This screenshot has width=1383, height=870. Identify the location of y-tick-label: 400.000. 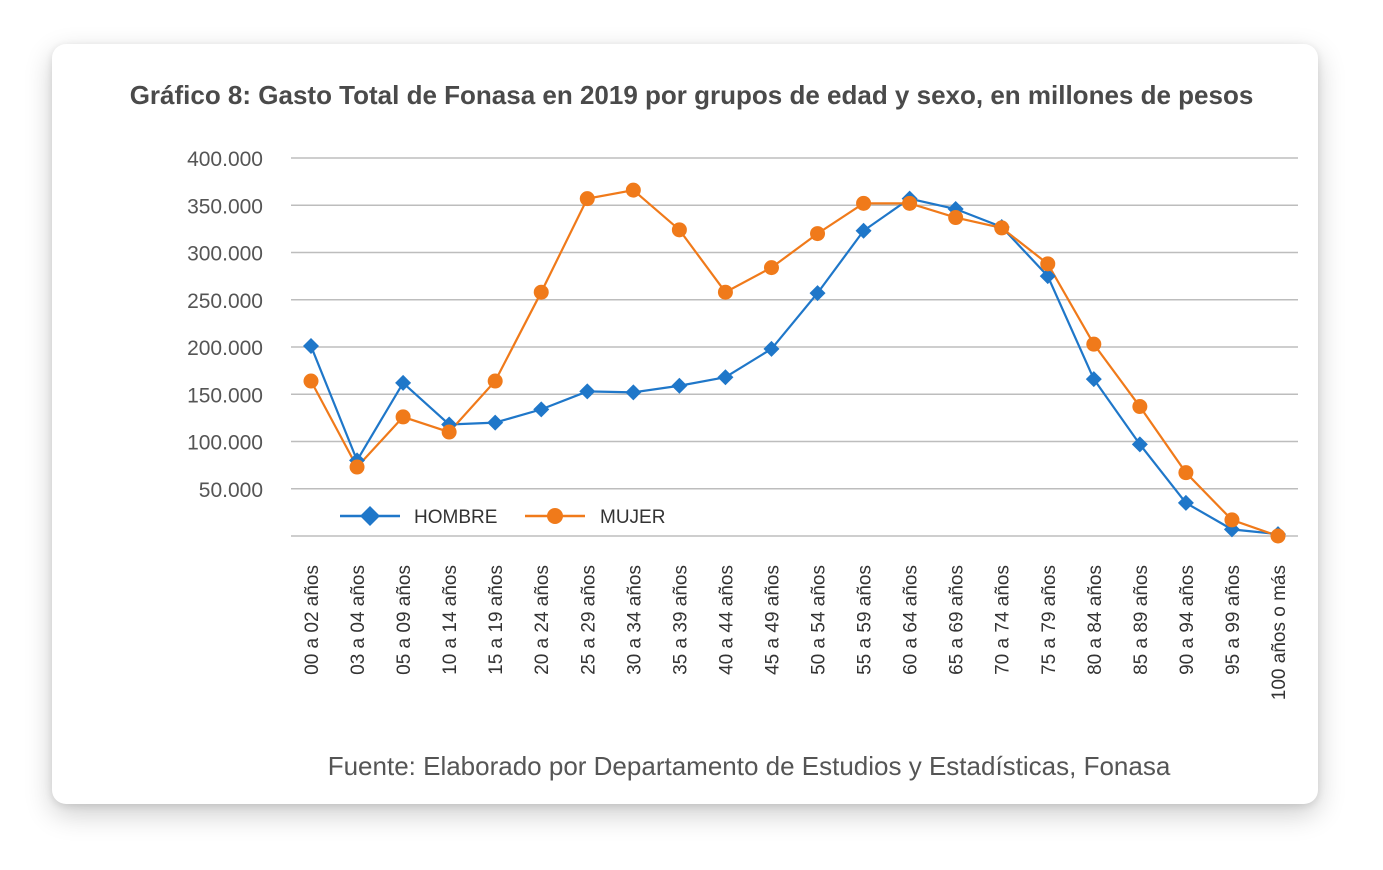
(225, 159).